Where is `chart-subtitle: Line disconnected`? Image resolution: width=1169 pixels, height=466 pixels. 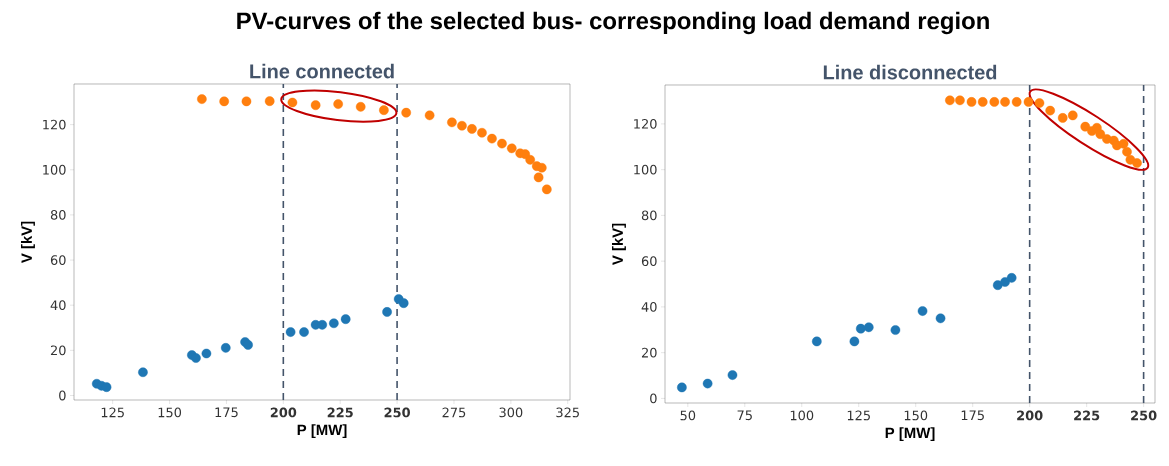 chart-subtitle: Line disconnected is located at coordinates (910, 72).